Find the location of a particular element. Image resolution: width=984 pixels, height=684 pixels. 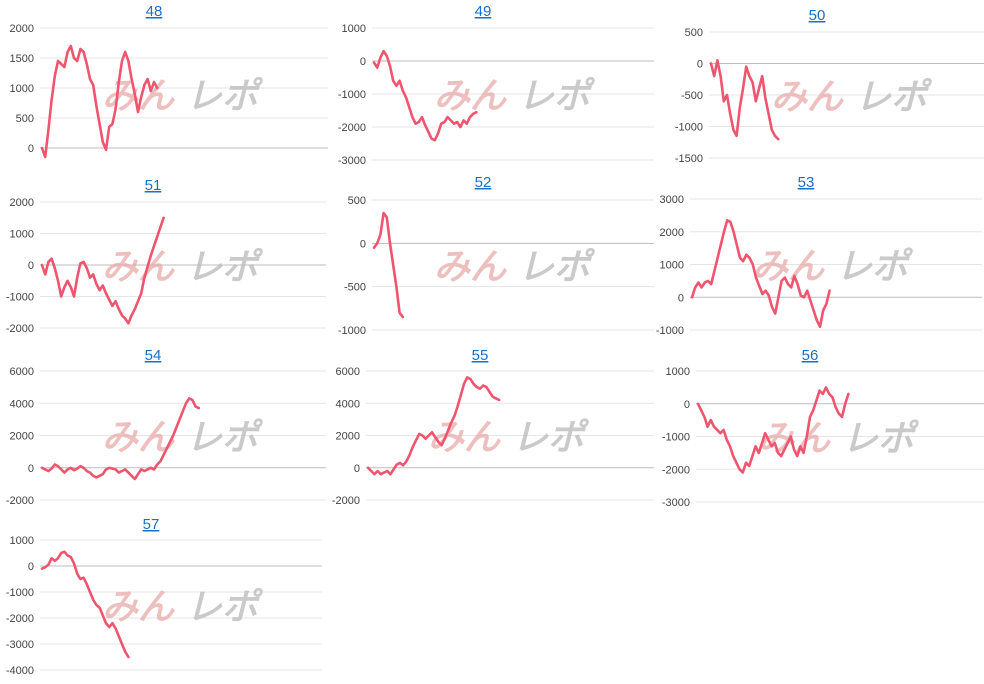

chart-49: 1000 0 -1000 -2000 -3000 49 みん レポ is located at coordinates (496, 85).